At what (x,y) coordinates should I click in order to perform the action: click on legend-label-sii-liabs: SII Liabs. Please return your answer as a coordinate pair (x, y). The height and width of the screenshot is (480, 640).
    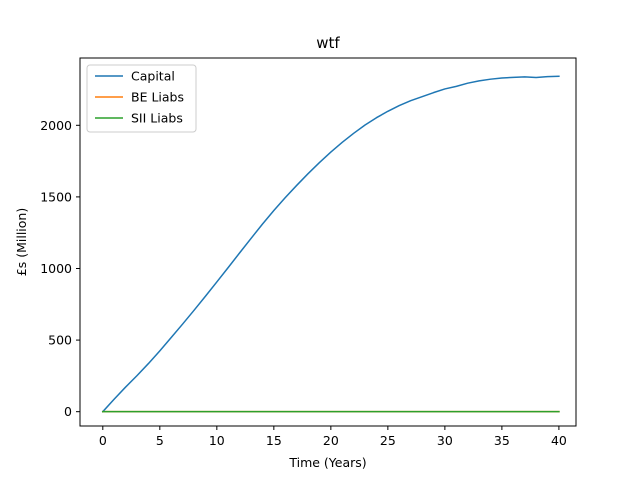
    Looking at the image, I should click on (157, 118).